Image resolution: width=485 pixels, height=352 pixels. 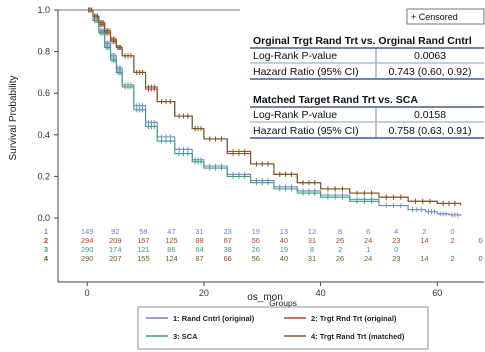 I want to click on y-tick-label: 0.0, so click(x=43, y=218).